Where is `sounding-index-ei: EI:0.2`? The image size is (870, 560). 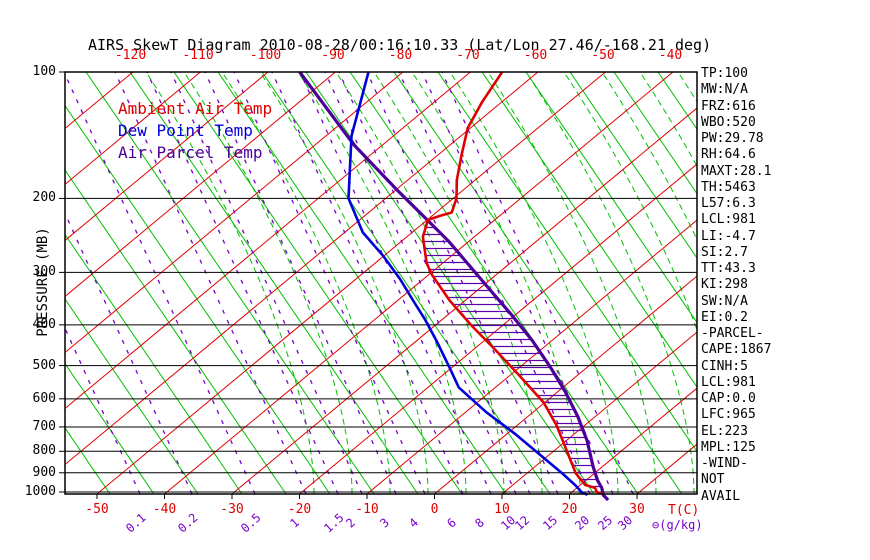
sounding-index-ei: EI:0.2 is located at coordinates (724, 317).